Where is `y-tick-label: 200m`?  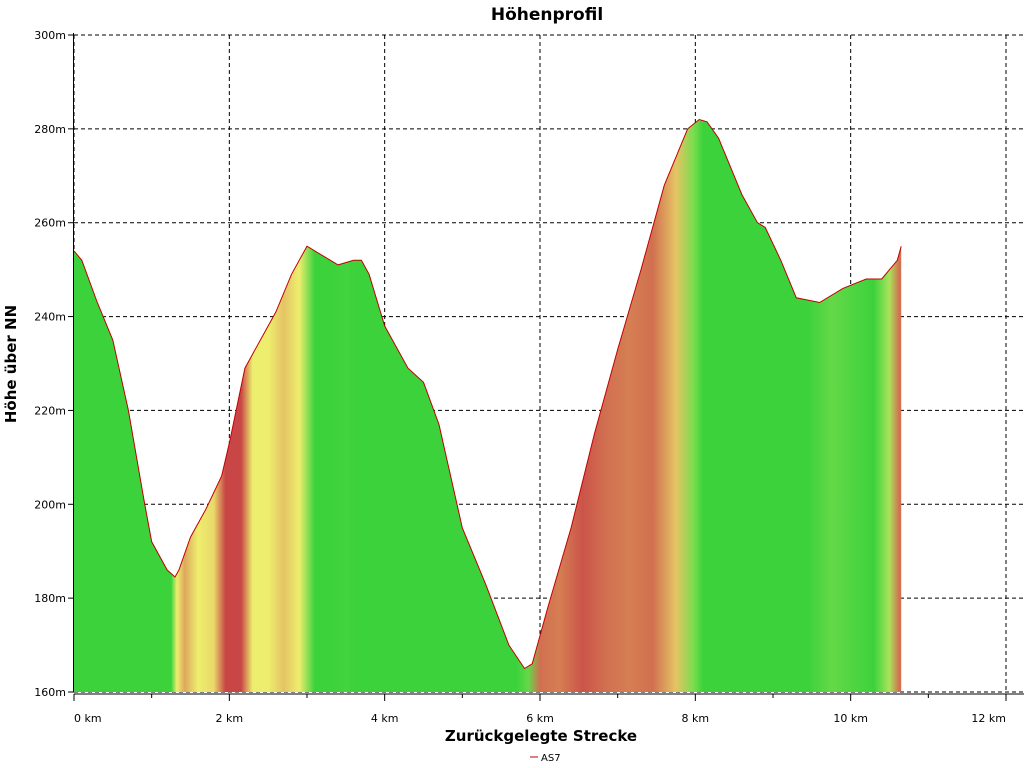
y-tick-label: 200m is located at coordinates (50, 504).